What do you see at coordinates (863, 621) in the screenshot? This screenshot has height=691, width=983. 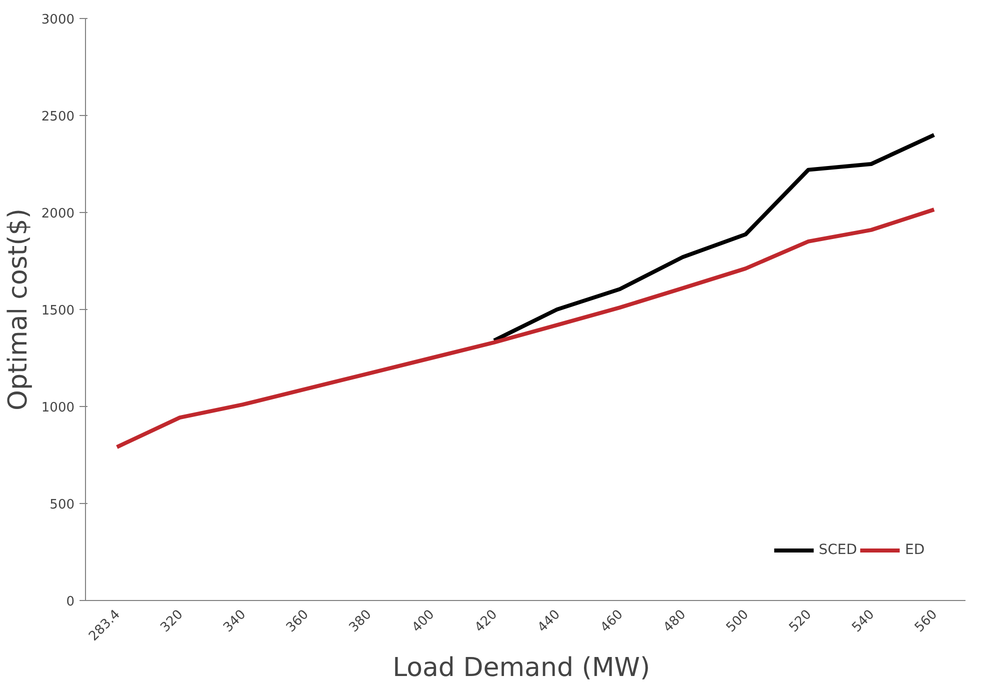 I see `x-tick-label: 540` at bounding box center [863, 621].